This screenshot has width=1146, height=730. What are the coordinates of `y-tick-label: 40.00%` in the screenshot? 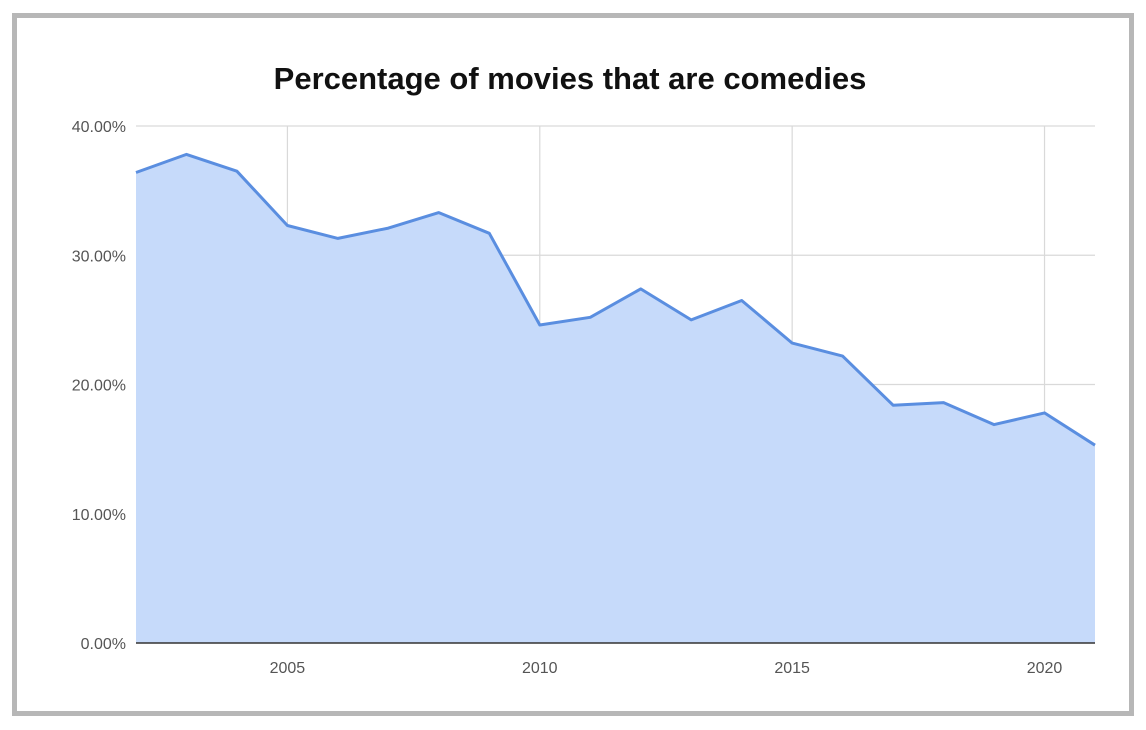 It's located at (99, 127).